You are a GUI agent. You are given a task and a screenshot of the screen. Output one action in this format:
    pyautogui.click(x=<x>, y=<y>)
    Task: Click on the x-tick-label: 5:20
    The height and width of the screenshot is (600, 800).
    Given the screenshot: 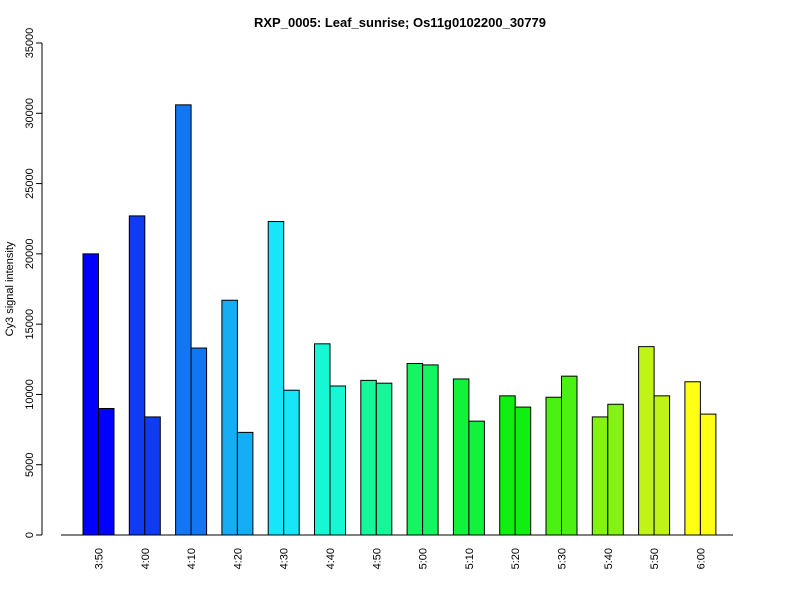 What is the action you would take?
    pyautogui.click(x=516, y=558)
    